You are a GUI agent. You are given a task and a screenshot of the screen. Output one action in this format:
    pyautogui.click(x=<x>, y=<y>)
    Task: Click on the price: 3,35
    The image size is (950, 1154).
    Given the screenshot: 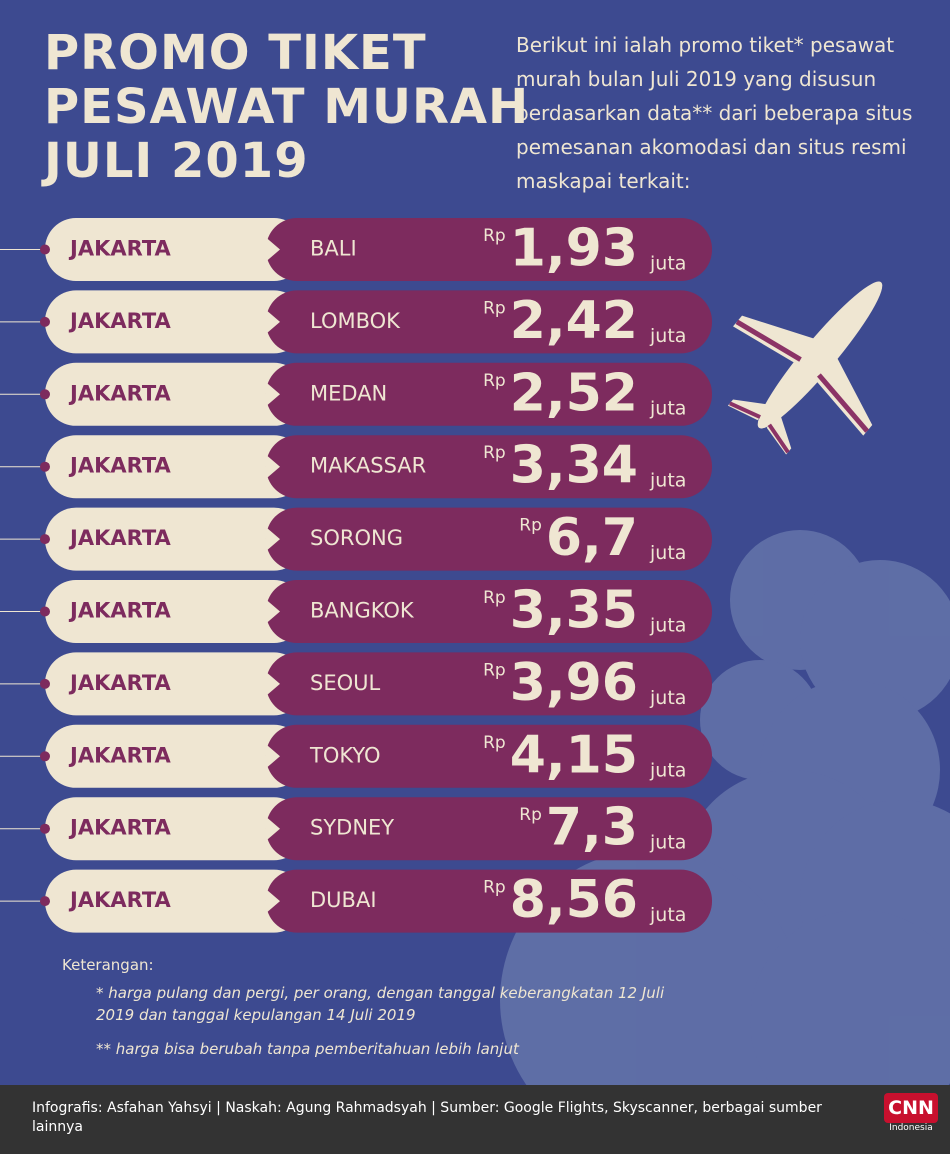 What is the action you would take?
    pyautogui.click(x=574, y=611)
    